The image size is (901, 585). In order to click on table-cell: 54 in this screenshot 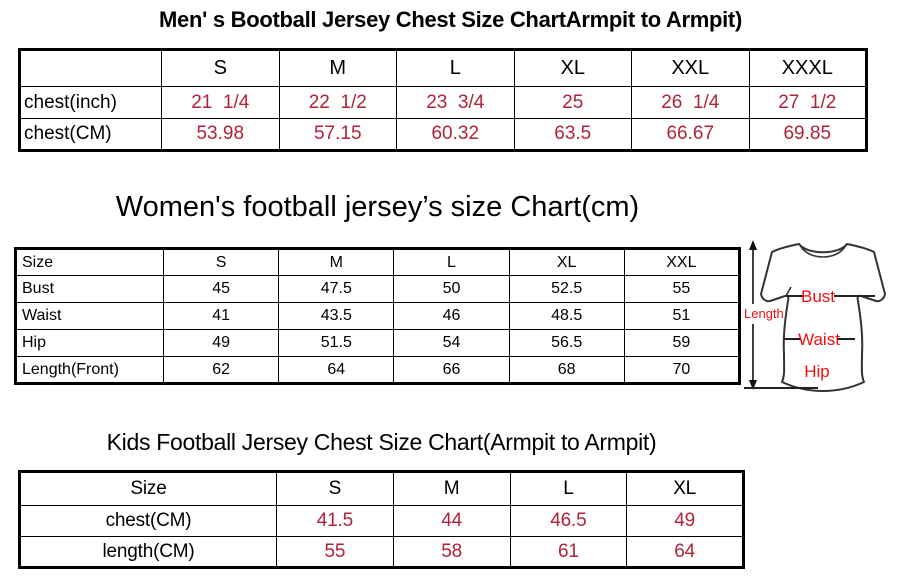, I will do `click(451, 343)`.